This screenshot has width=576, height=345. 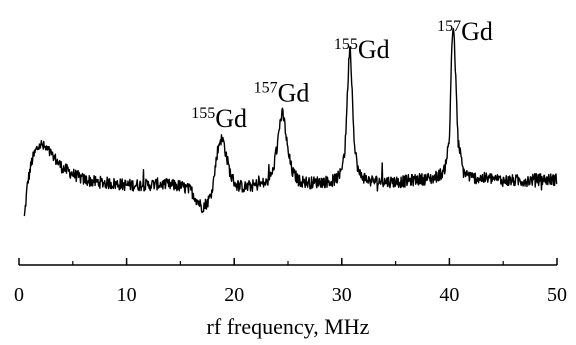 I want to click on x-tick-label: 40, so click(x=449, y=295).